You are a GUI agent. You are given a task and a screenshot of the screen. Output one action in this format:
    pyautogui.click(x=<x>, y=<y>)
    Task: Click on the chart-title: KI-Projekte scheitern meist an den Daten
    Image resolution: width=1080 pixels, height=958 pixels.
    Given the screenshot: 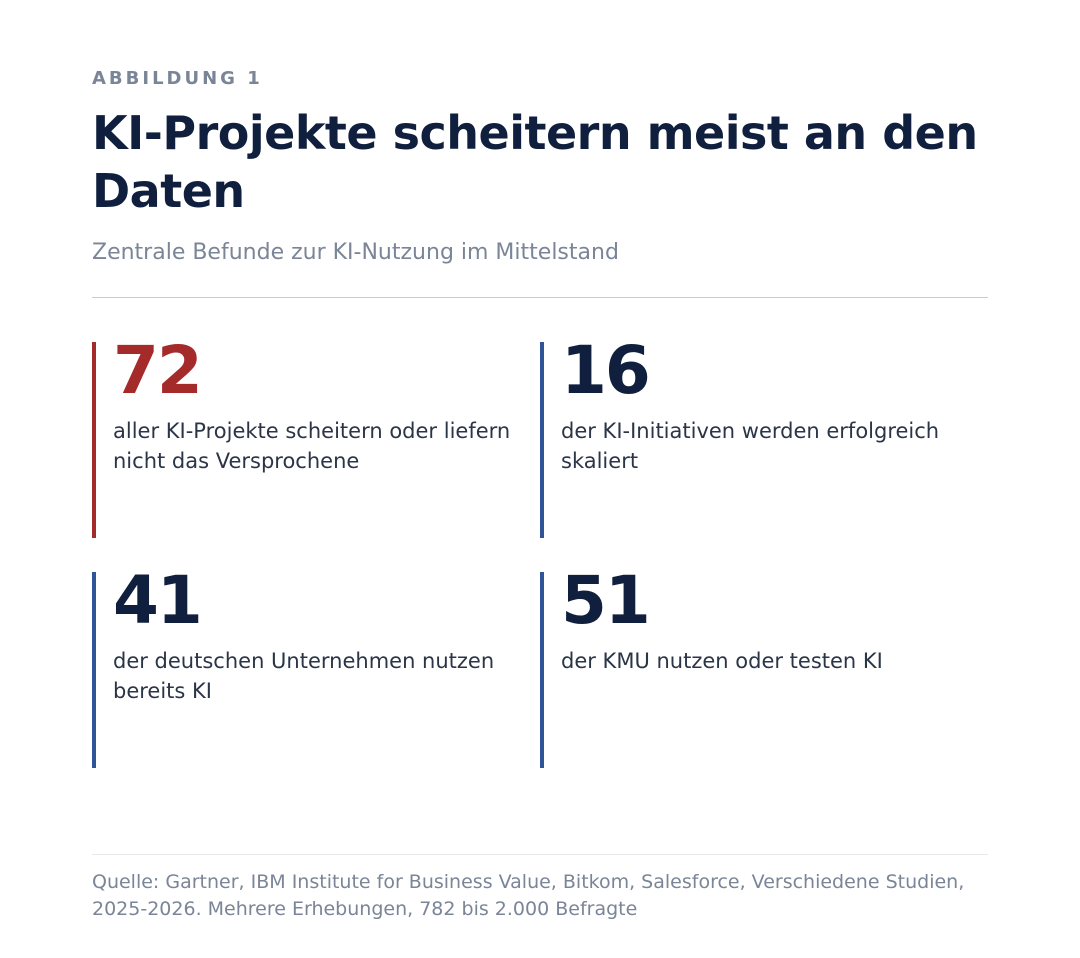 What is the action you would take?
    pyautogui.click(x=535, y=162)
    